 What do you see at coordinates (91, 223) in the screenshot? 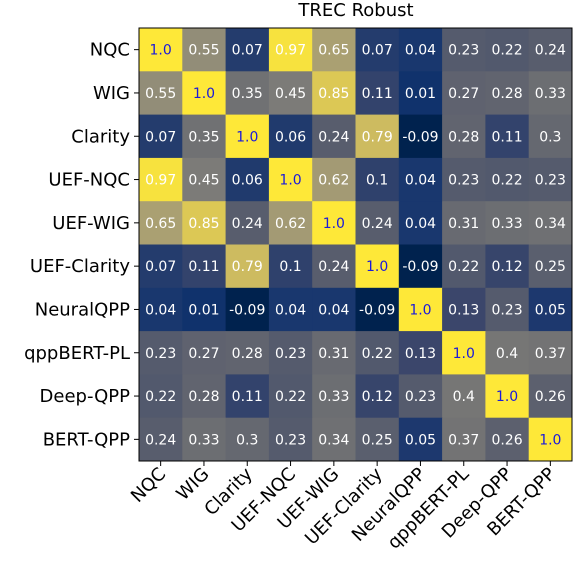
I see `y-tick-label: UEF-WIG` at bounding box center [91, 223].